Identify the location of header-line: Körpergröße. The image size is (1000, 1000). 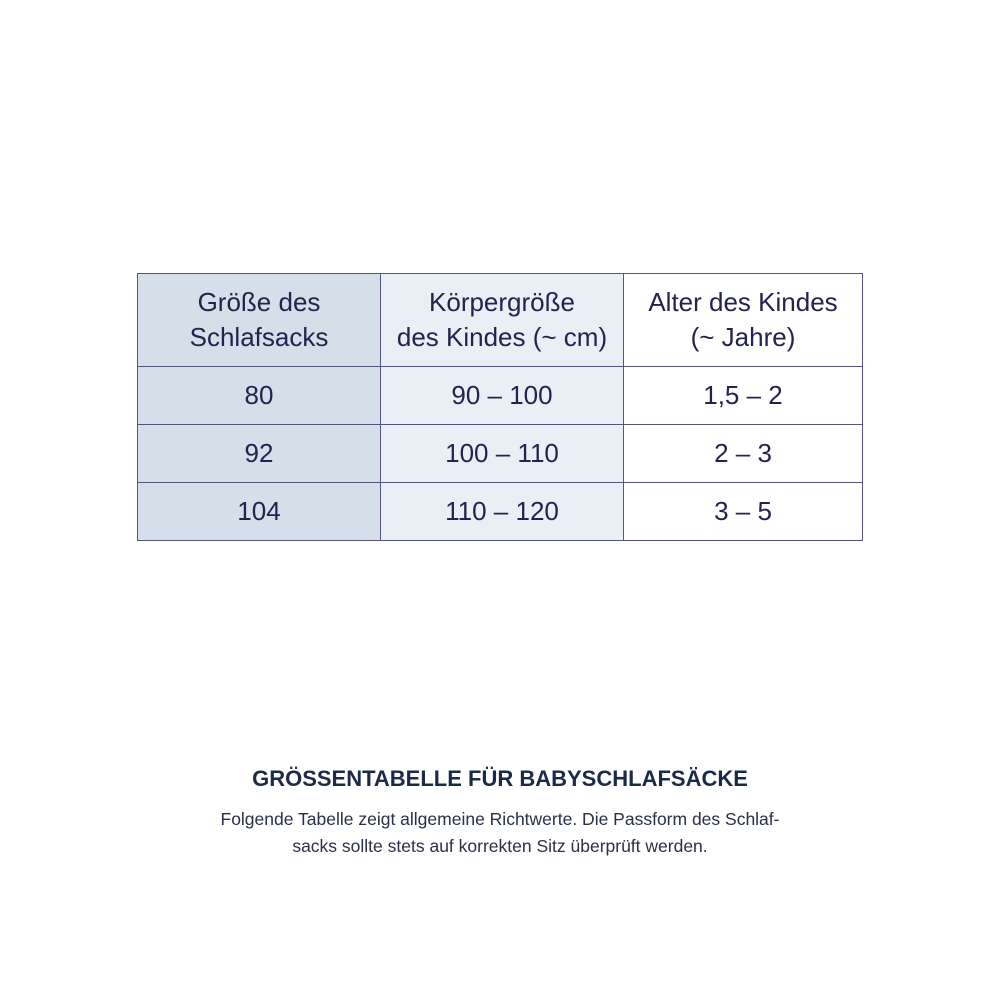
(502, 302).